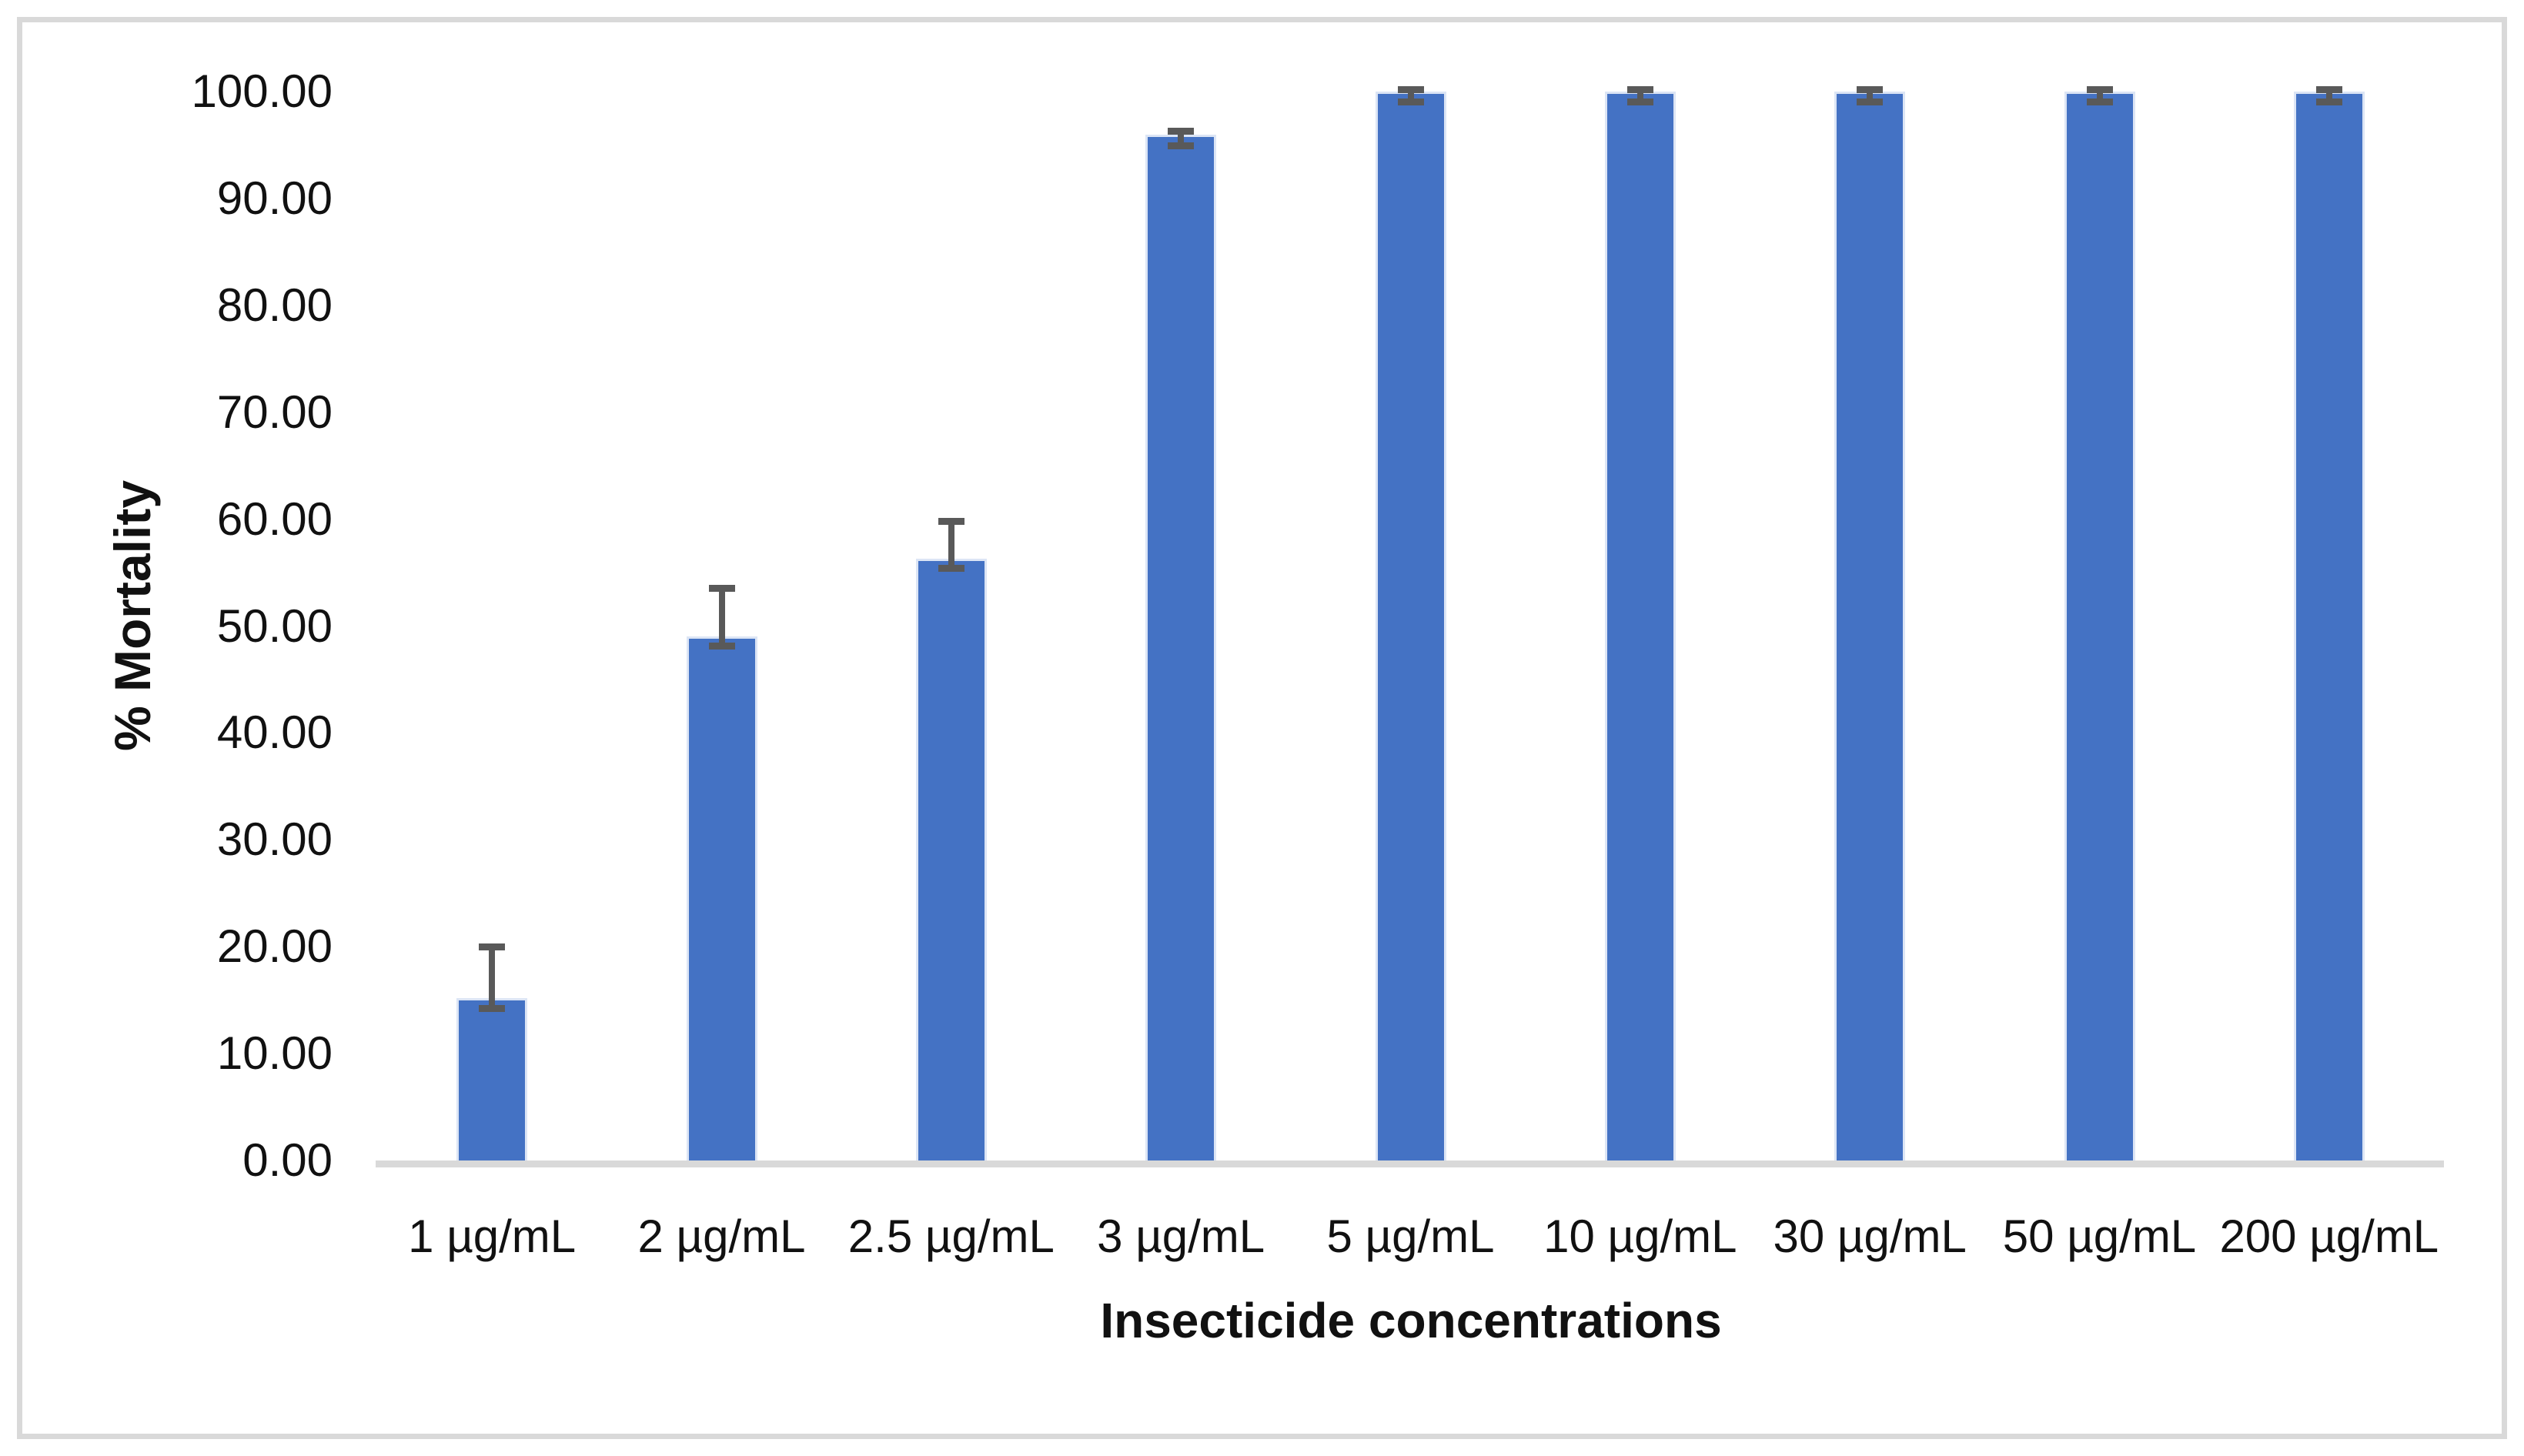  Describe the element at coordinates (262, 91) in the screenshot. I see `y-tick-label: 100.00` at that location.